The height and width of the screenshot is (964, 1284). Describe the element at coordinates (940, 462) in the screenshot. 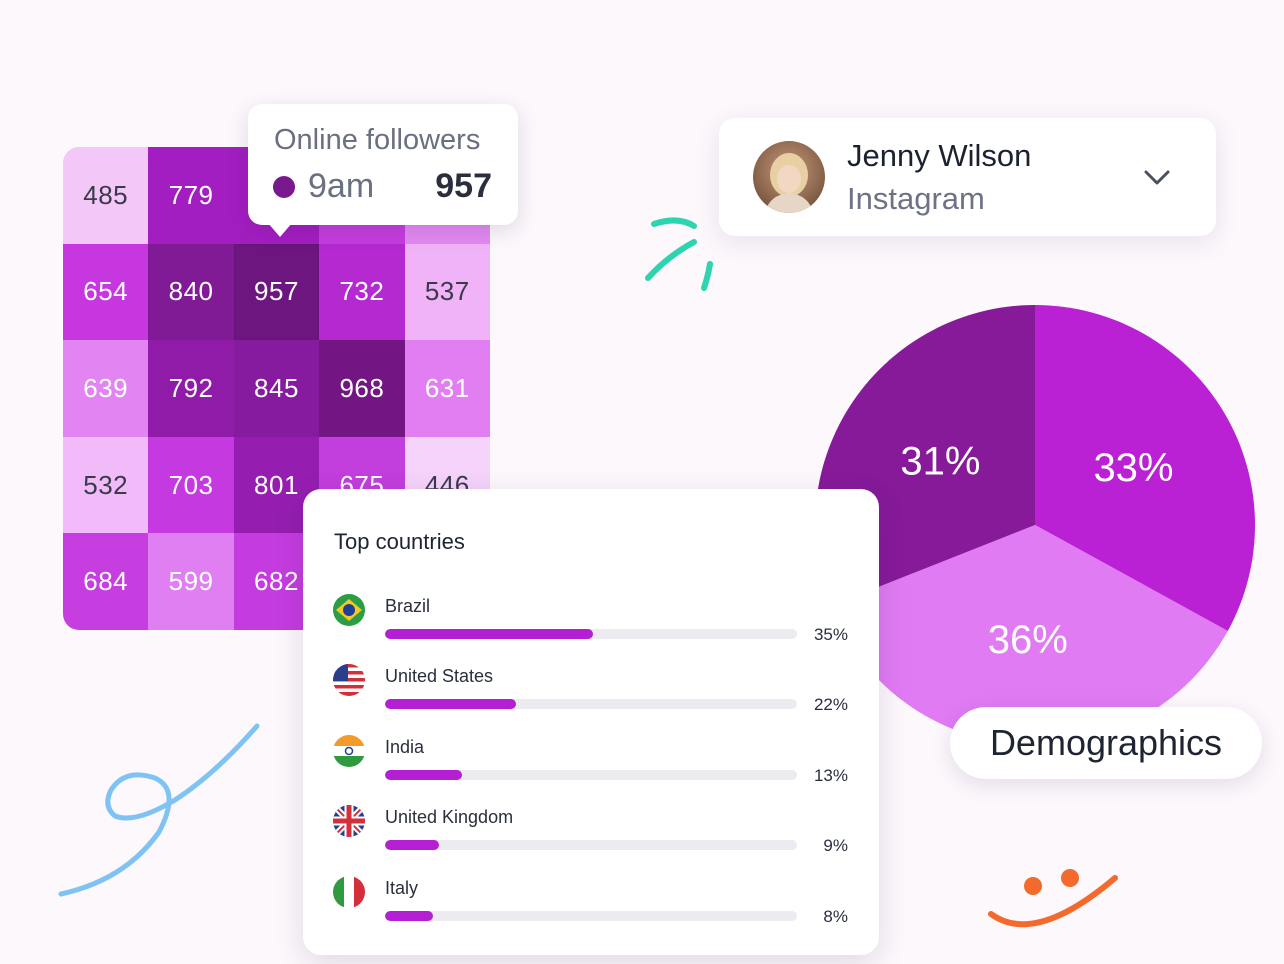

I see `pie-slice-label: 31%` at that location.